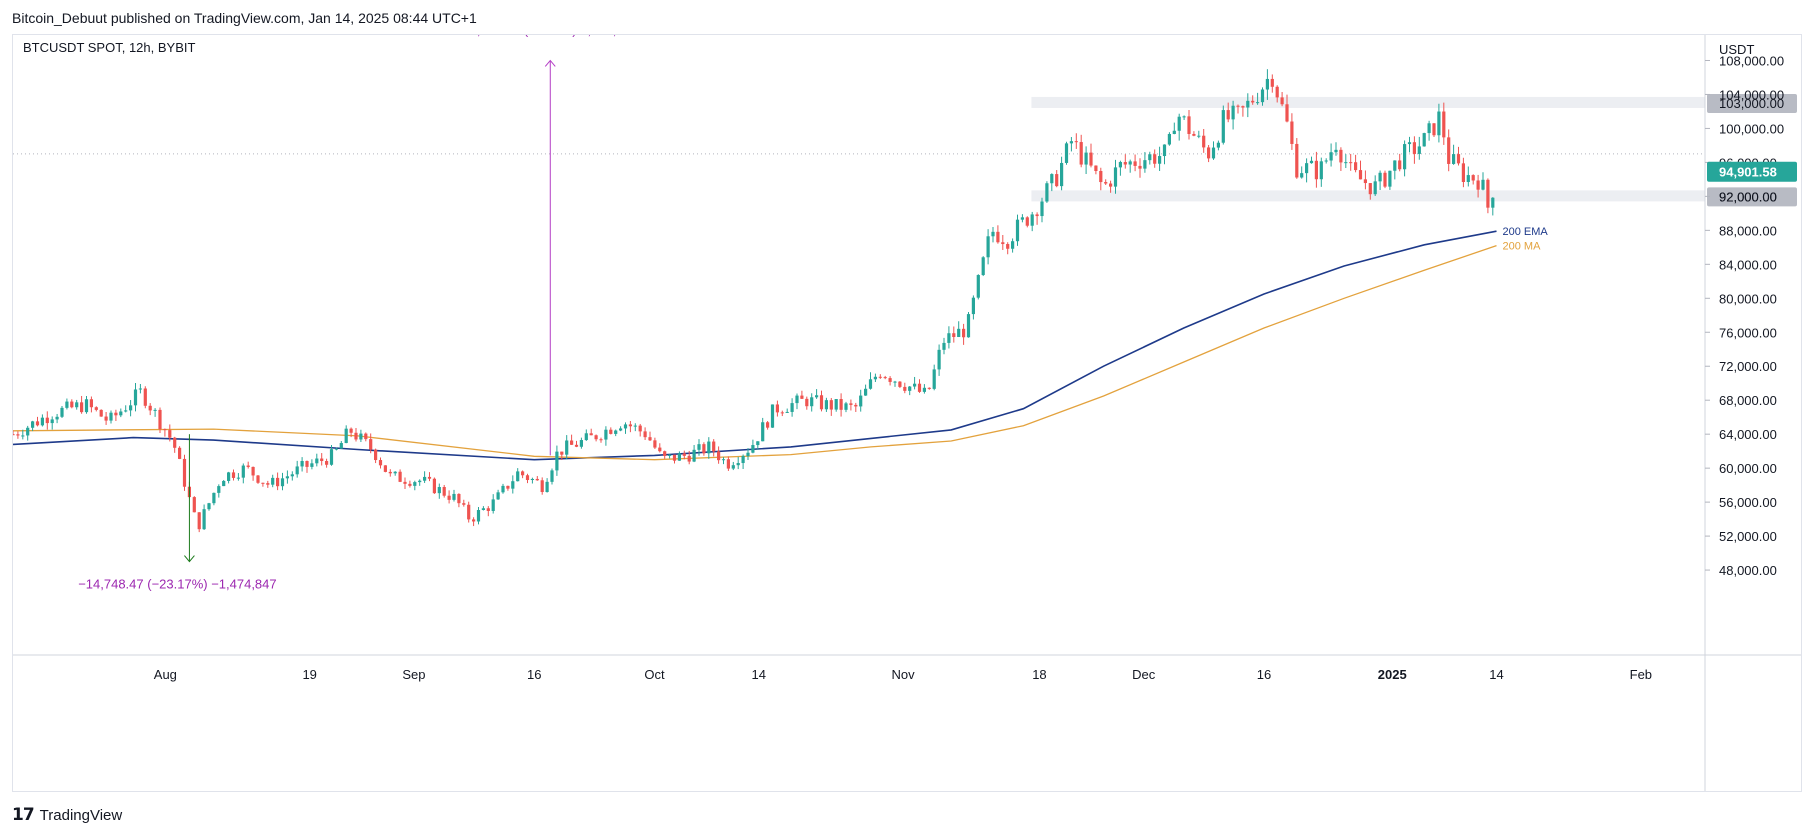 This screenshot has height=836, width=1814. Describe the element at coordinates (1526, 232) in the screenshot. I see `indicator-label: 200 EMA` at that location.